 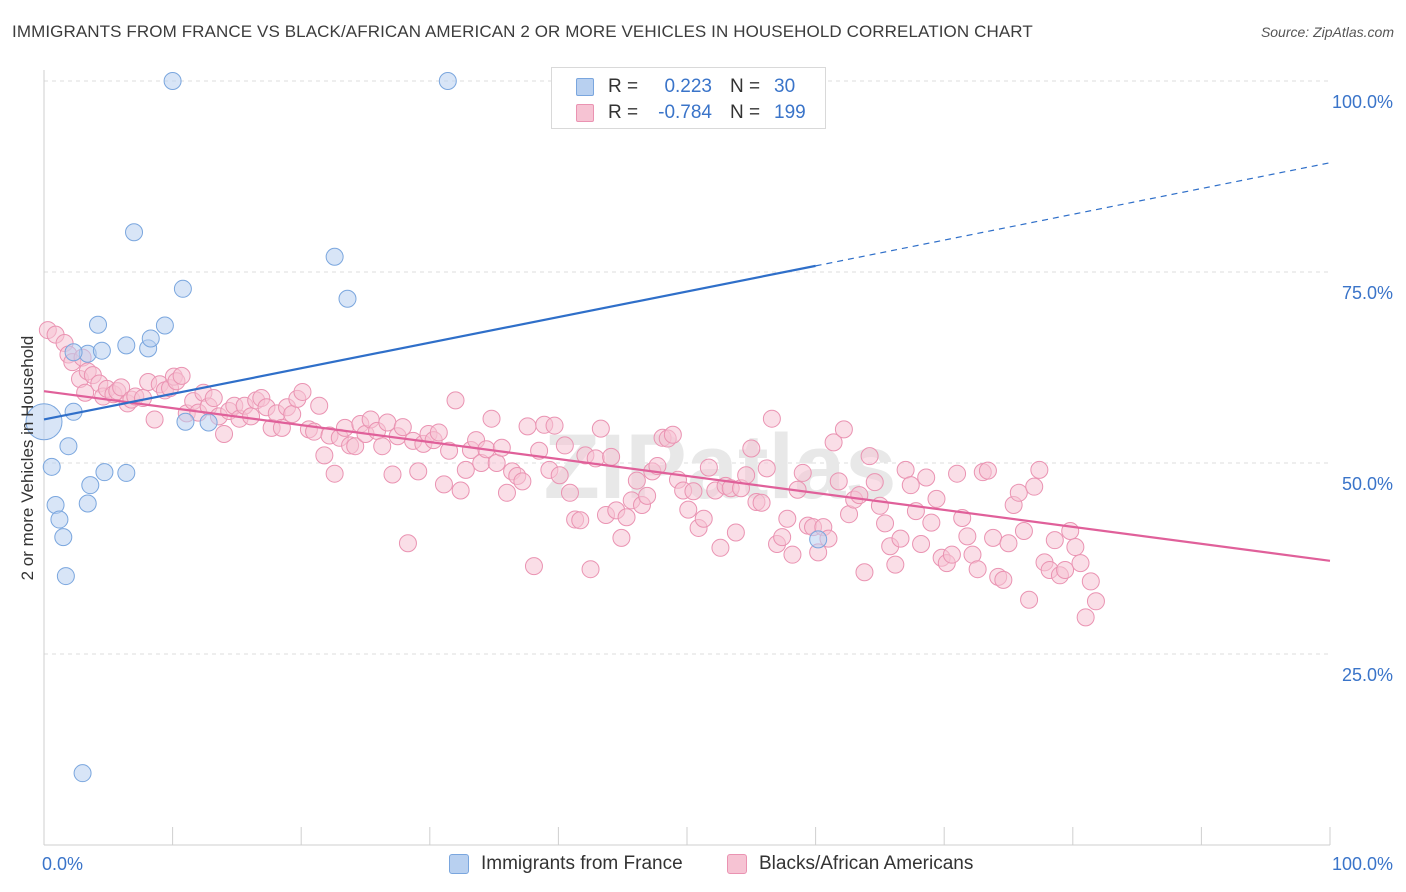 What do you see at coordinates (459, 864) in the screenshot?
I see `legend-swatch-blue` at bounding box center [459, 864].